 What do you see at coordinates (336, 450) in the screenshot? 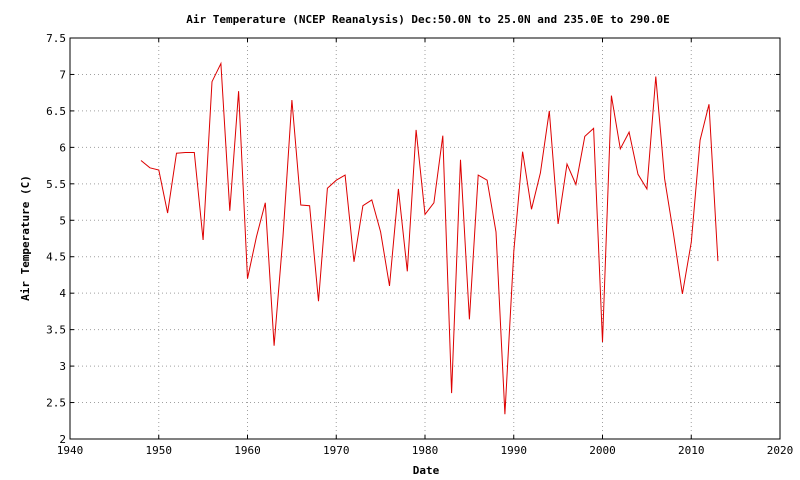
I see `x-tick-label: 1970` at bounding box center [336, 450].